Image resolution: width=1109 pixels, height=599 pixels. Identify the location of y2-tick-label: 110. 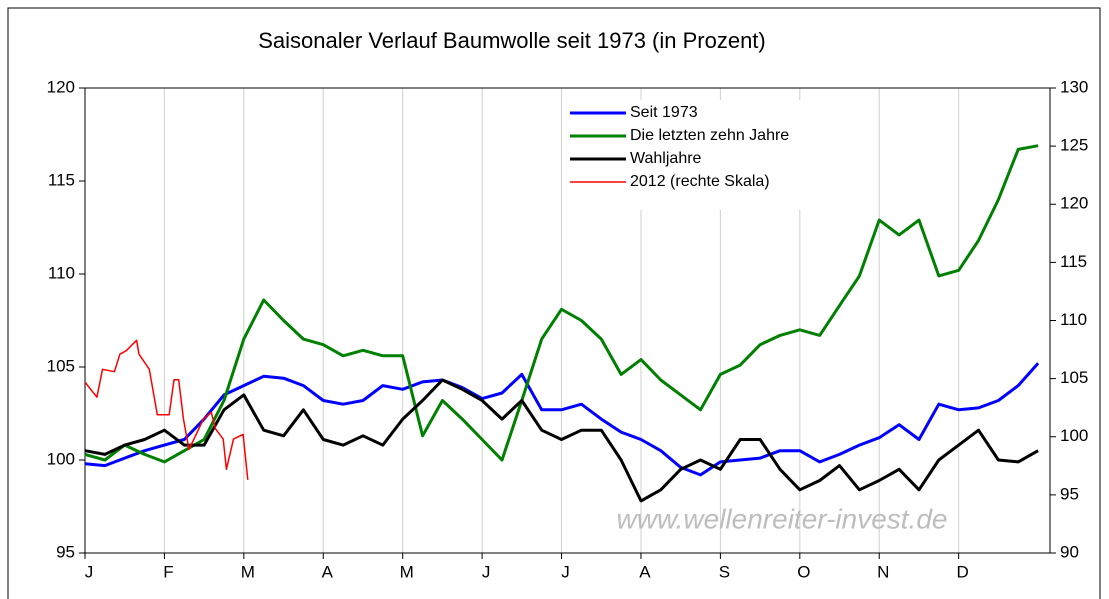
(1073, 319).